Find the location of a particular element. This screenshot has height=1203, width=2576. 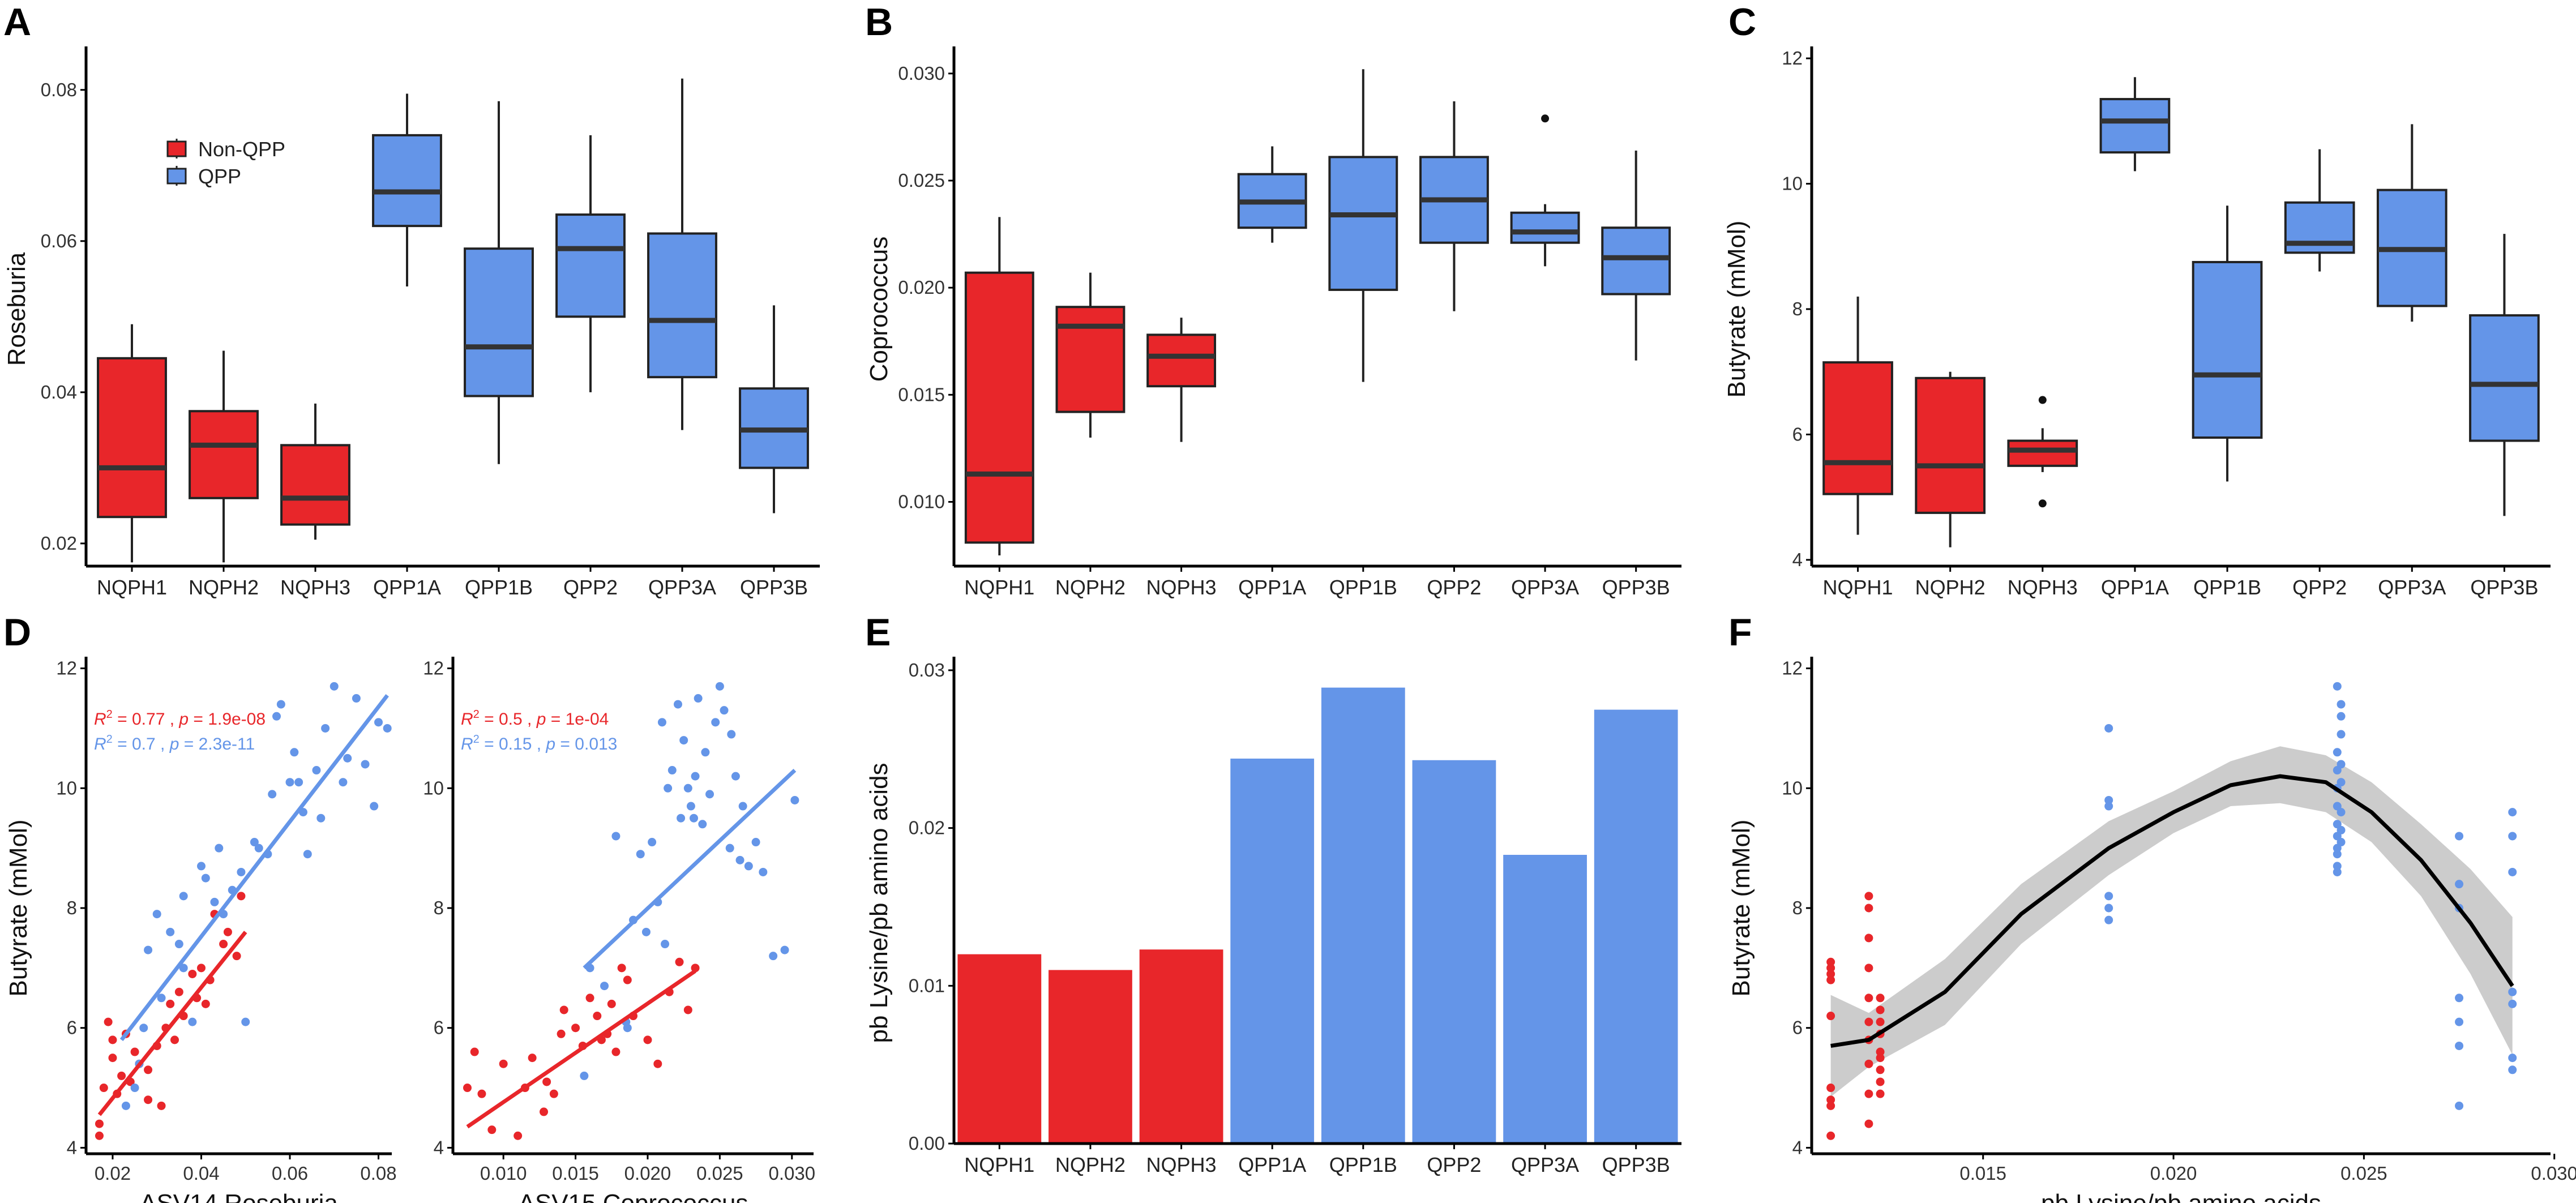

x-tick-label: 0.030 is located at coordinates (2553, 1173).